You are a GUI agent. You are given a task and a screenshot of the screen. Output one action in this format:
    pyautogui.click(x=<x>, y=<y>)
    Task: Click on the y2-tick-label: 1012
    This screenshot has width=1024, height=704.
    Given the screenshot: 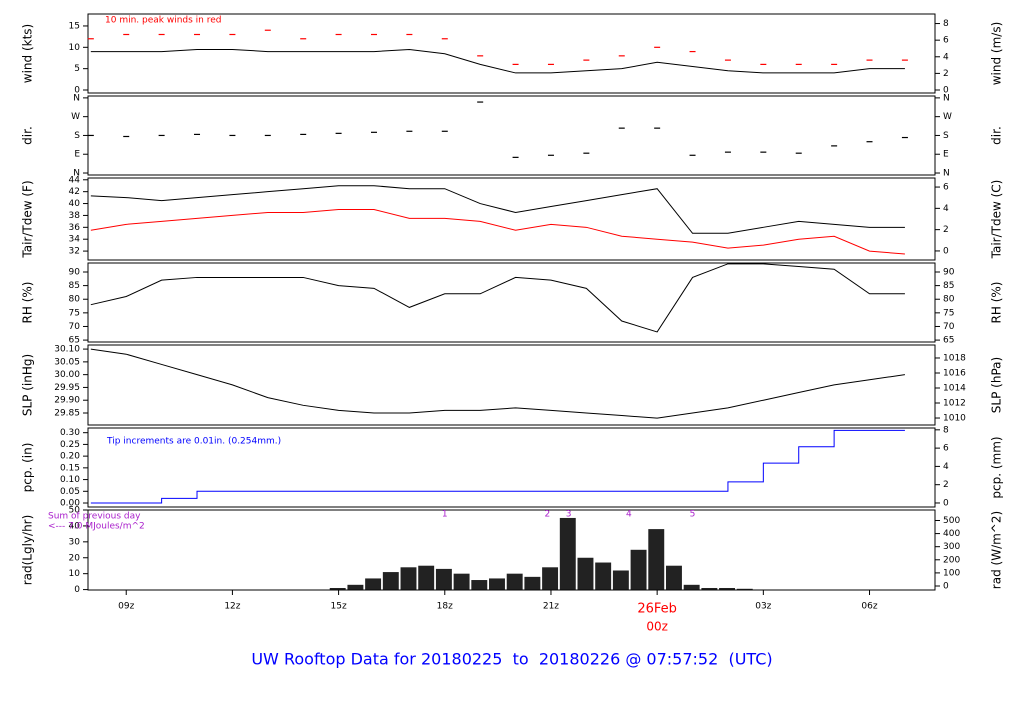 What is the action you would take?
    pyautogui.click(x=954, y=404)
    